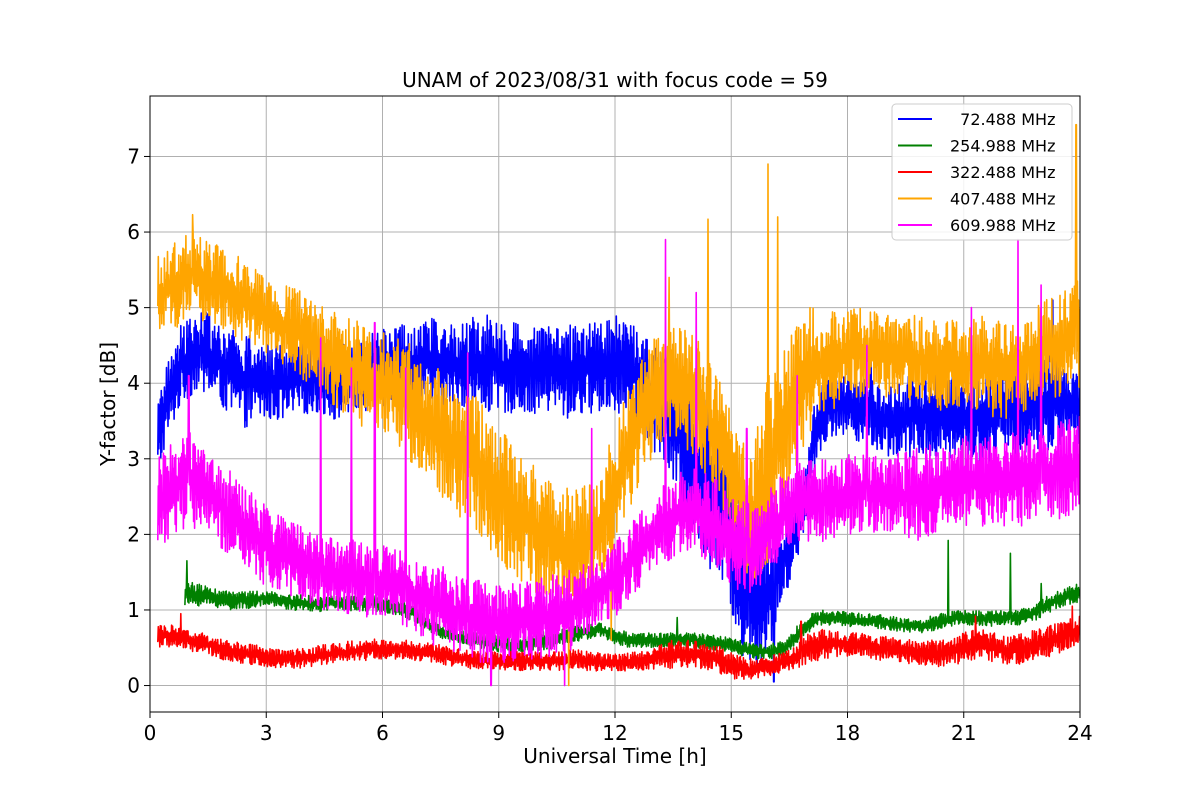 The height and width of the screenshot is (800, 1200). What do you see at coordinates (133, 232) in the screenshot?
I see `y-tick-label: 6` at bounding box center [133, 232].